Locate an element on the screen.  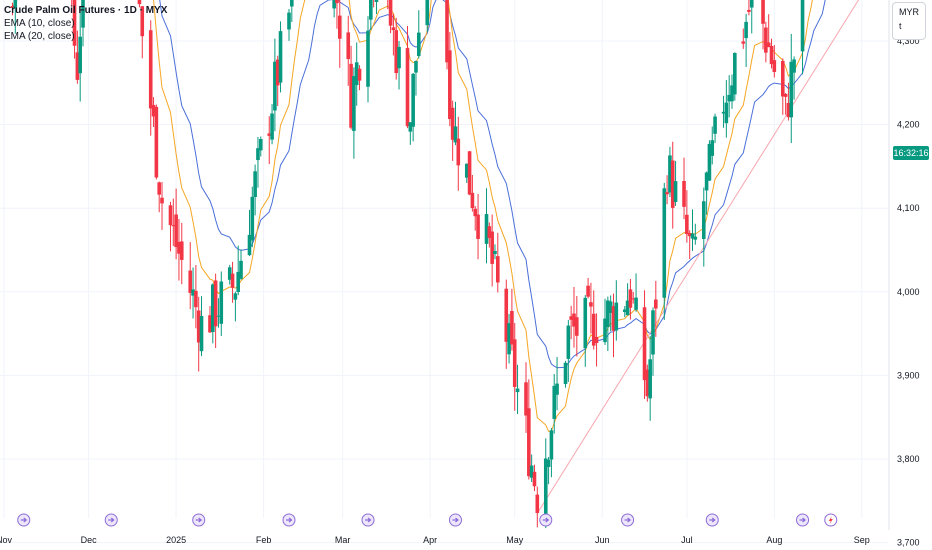
ema20-legend: EMA (20, close) is located at coordinates (39, 36).